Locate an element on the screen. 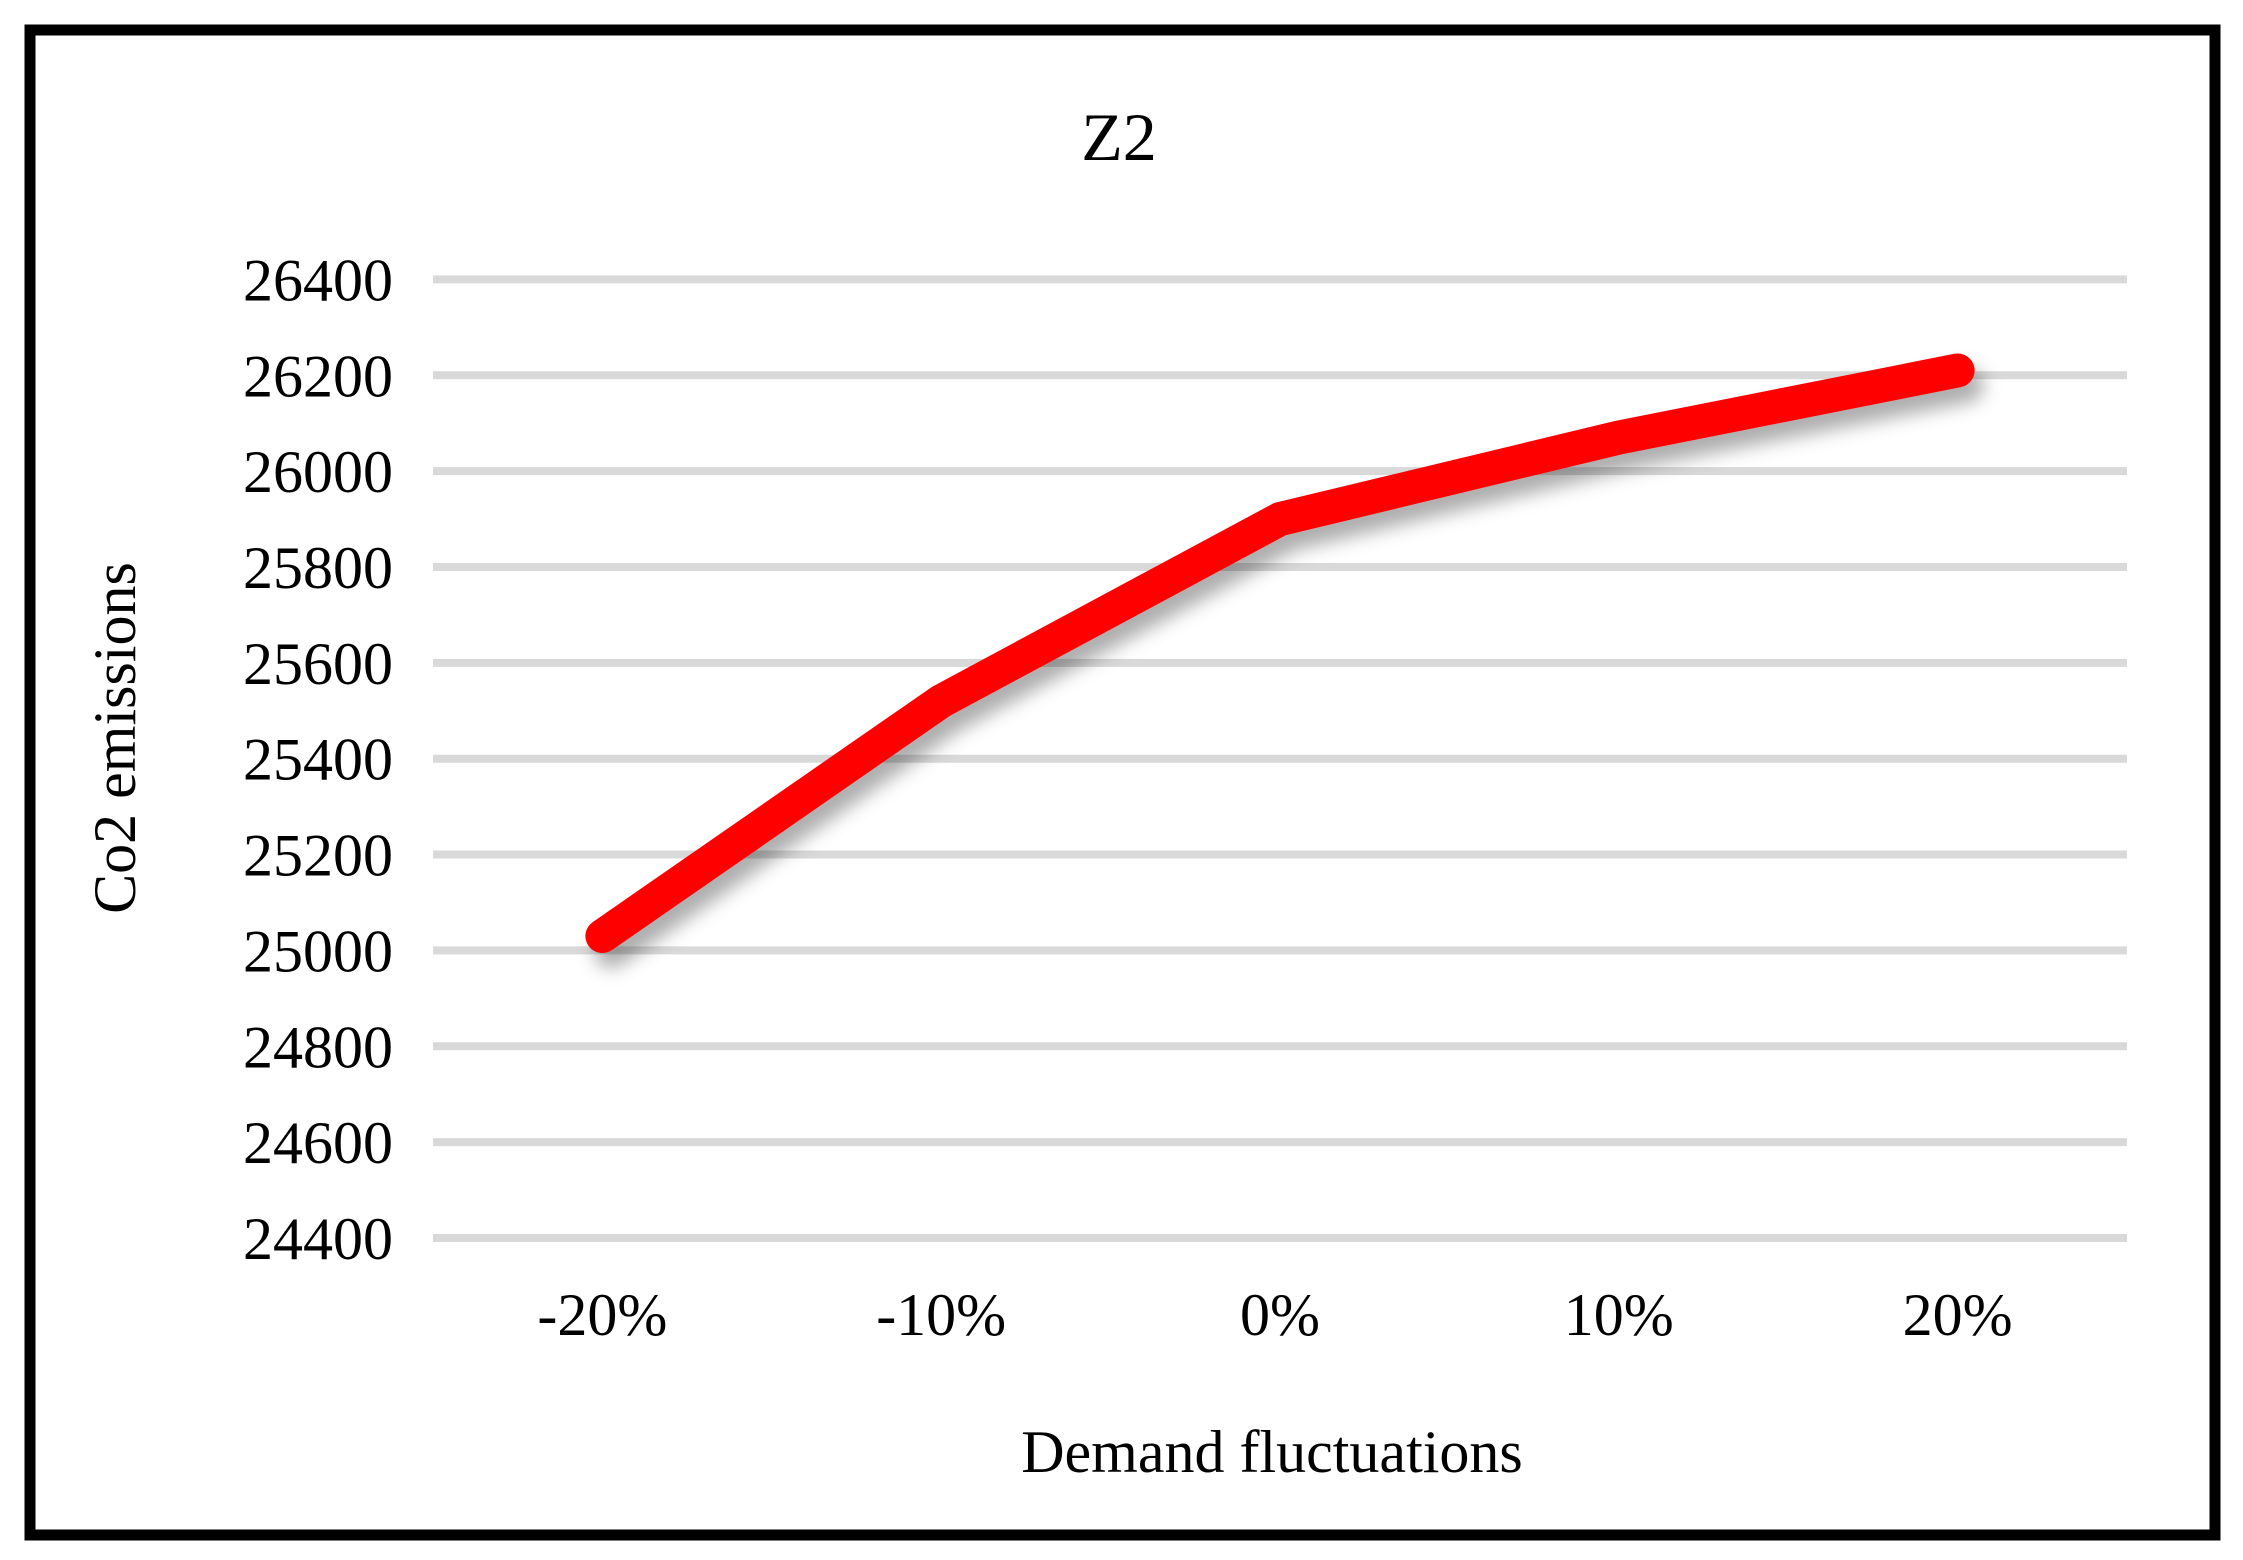  y-axis-title: Co2 emissions is located at coordinates (115, 738).